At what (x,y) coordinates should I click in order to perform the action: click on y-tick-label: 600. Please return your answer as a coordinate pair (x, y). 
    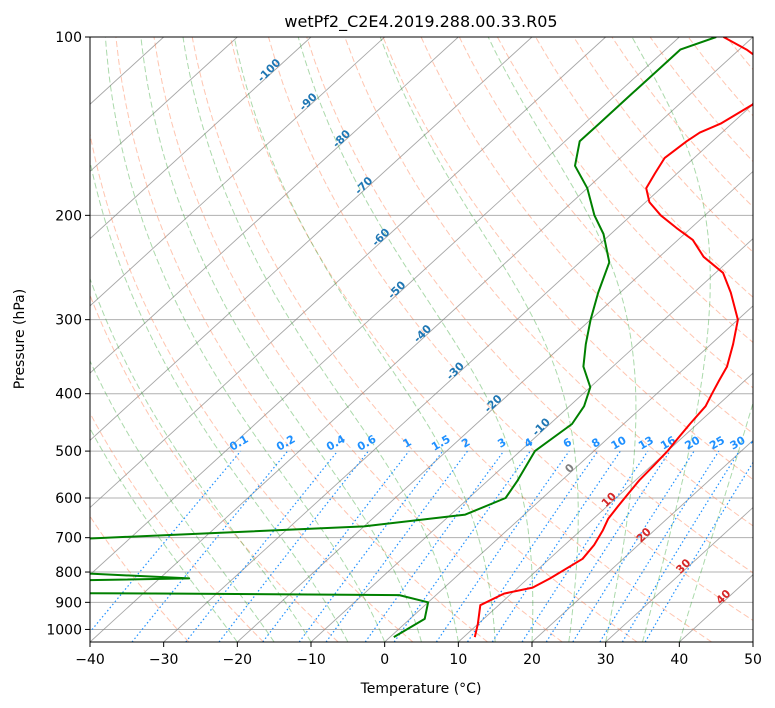
    Looking at the image, I should click on (68, 499).